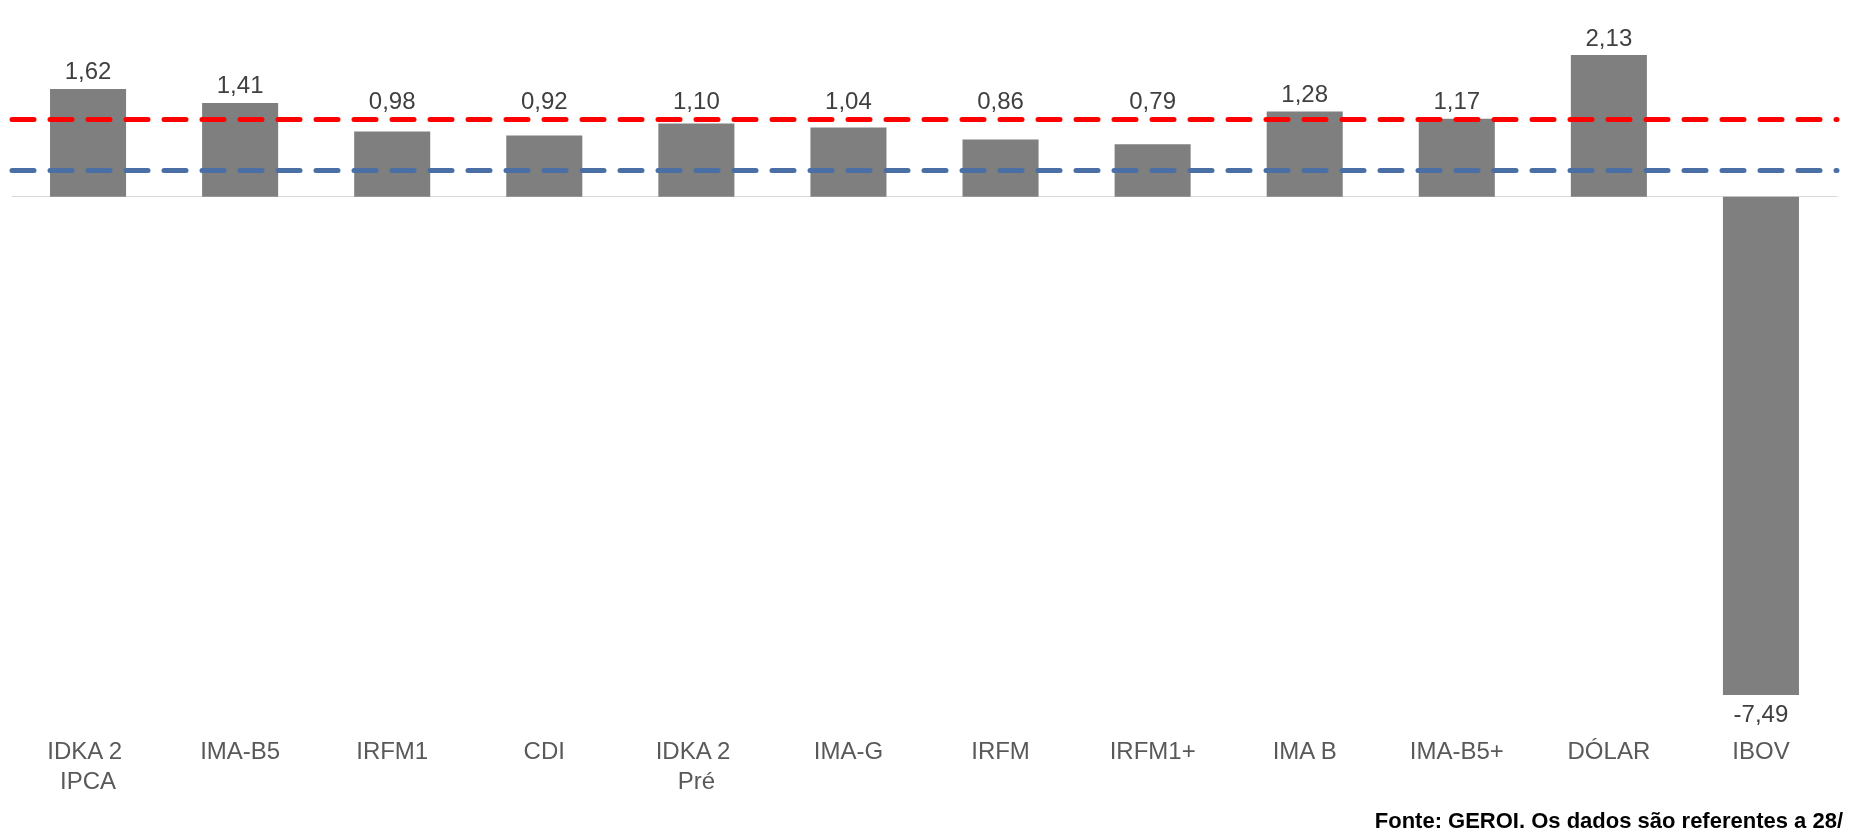  I want to click on data-label: 1,04, so click(848, 101).